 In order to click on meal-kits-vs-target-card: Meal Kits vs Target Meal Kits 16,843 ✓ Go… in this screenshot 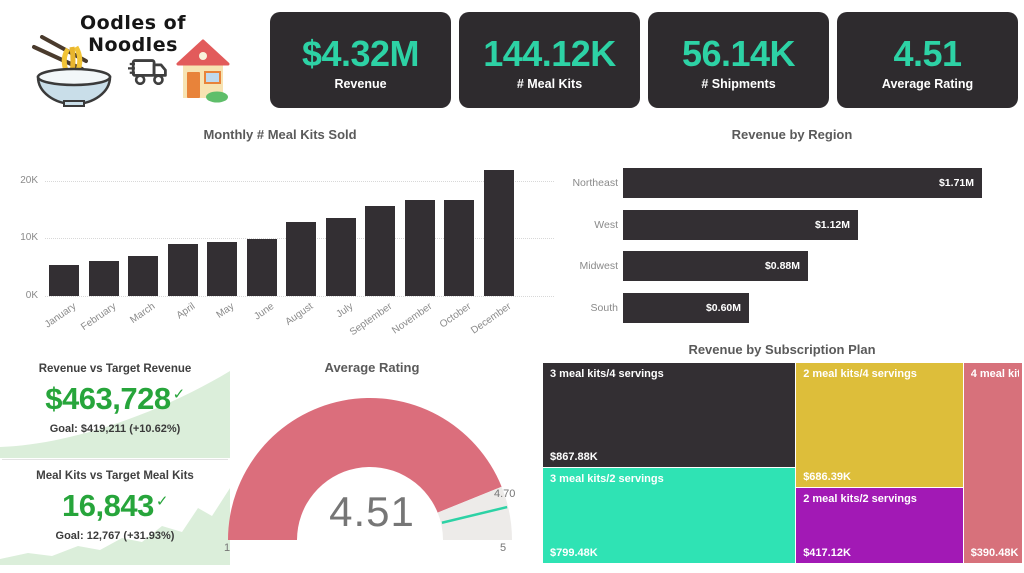, I will do `click(115, 513)`.